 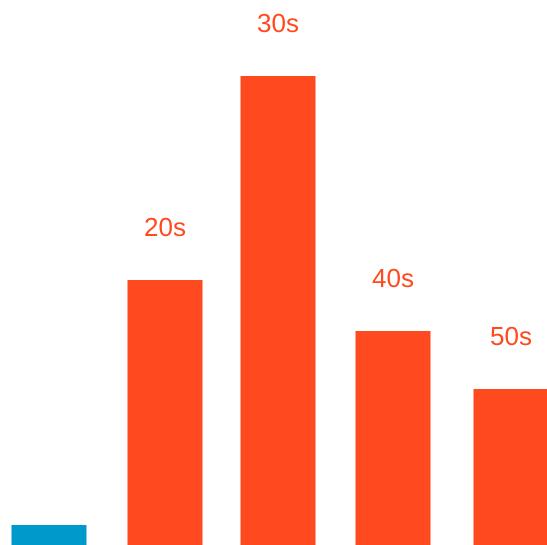 What do you see at coordinates (278, 23) in the screenshot?
I see `bar-label-2: 30s` at bounding box center [278, 23].